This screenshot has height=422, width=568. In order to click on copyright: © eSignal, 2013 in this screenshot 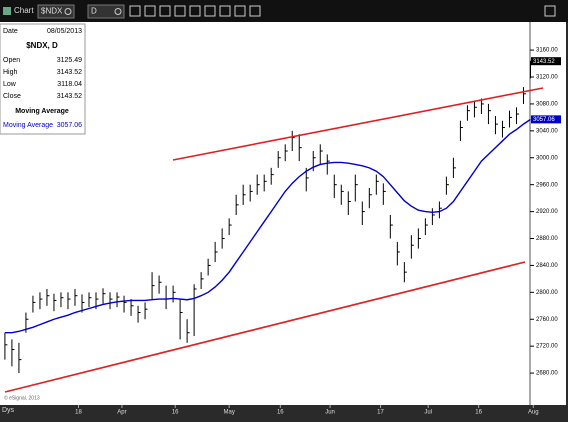, I will do `click(22, 397)`.